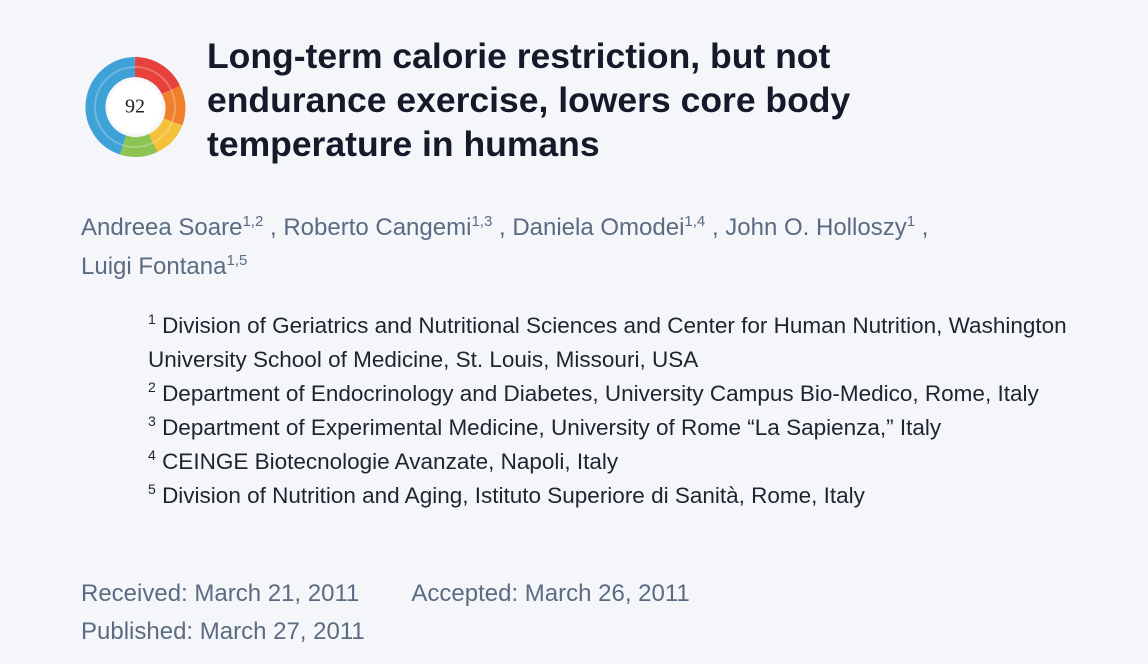  I want to click on author-affiliation: 1,4, so click(695, 221).